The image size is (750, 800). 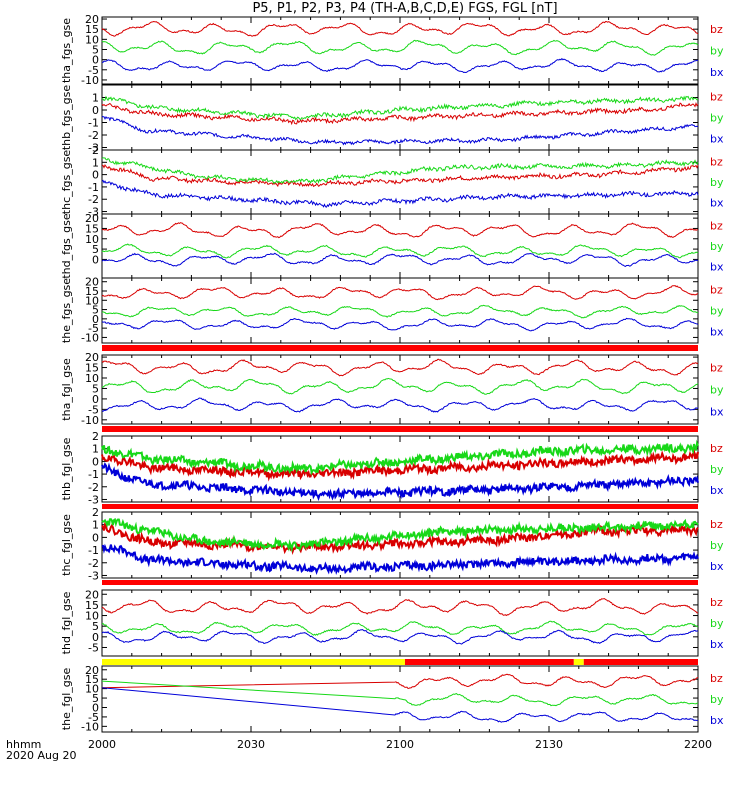 I want to click on x-tick-label: 2100, so click(x=400, y=744).